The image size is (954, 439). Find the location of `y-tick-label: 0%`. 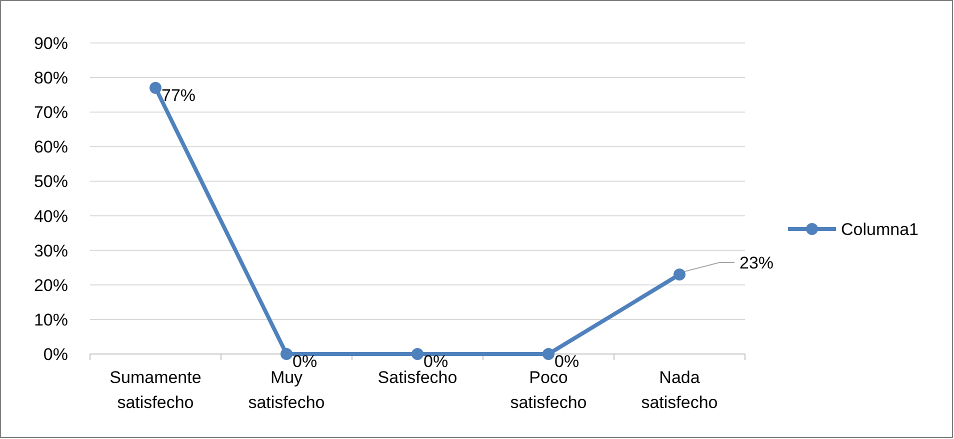

y-tick-label: 0% is located at coordinates (55, 354).